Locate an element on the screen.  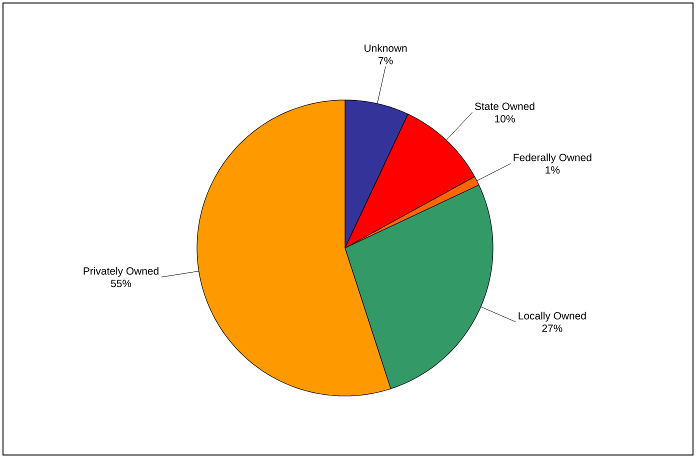
slice-label: Unknown is located at coordinates (385, 48).